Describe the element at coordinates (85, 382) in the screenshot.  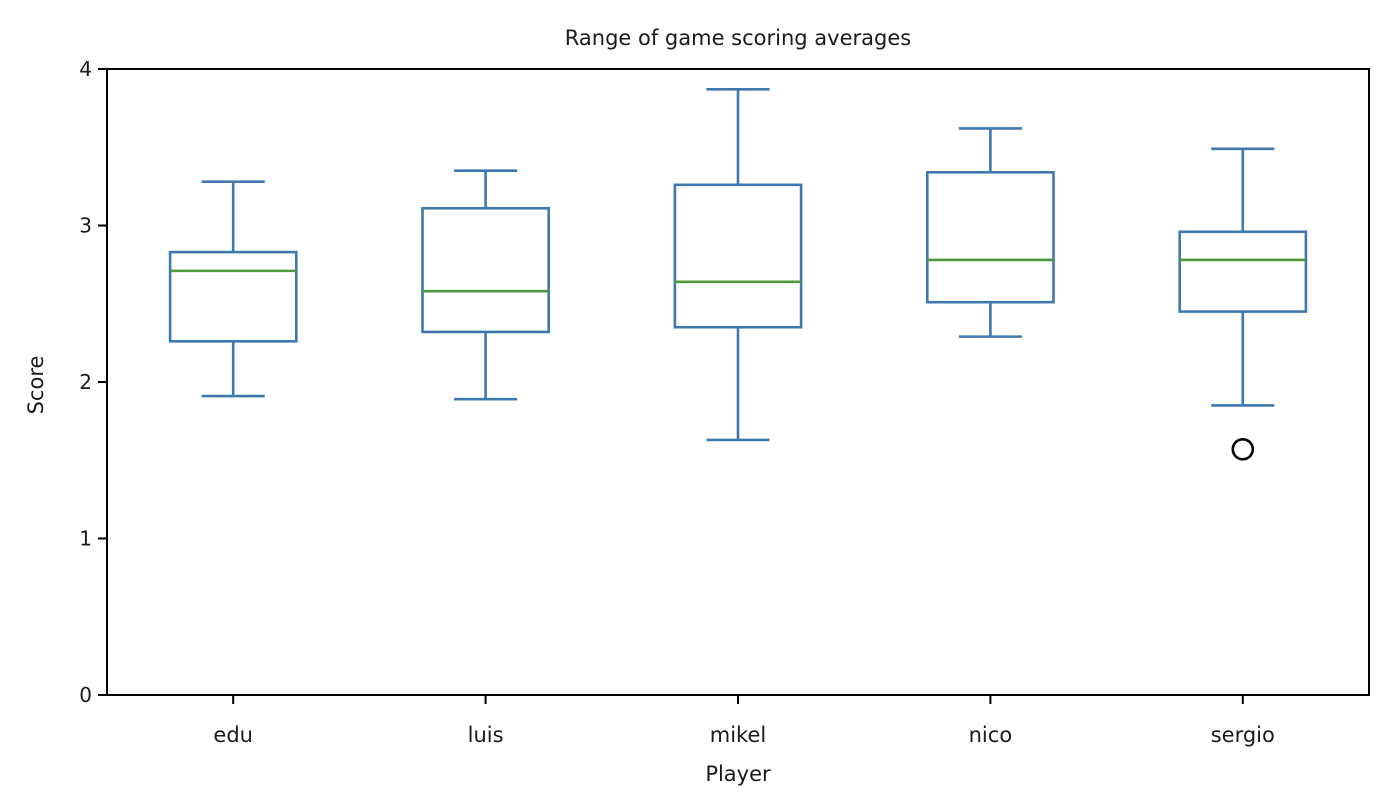
I see `y-tick-label: 2` at that location.